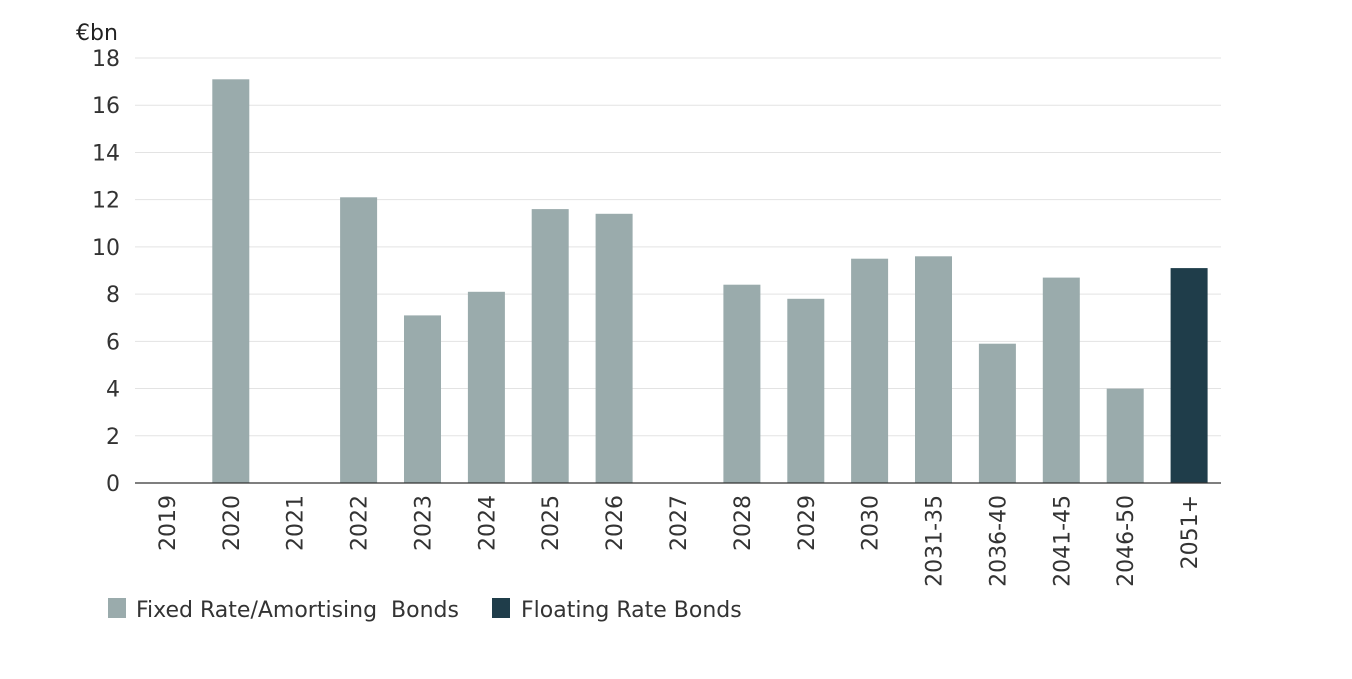 The width and height of the screenshot is (1352, 679). What do you see at coordinates (487, 523) in the screenshot?
I see `x-tick-label: 2024` at bounding box center [487, 523].